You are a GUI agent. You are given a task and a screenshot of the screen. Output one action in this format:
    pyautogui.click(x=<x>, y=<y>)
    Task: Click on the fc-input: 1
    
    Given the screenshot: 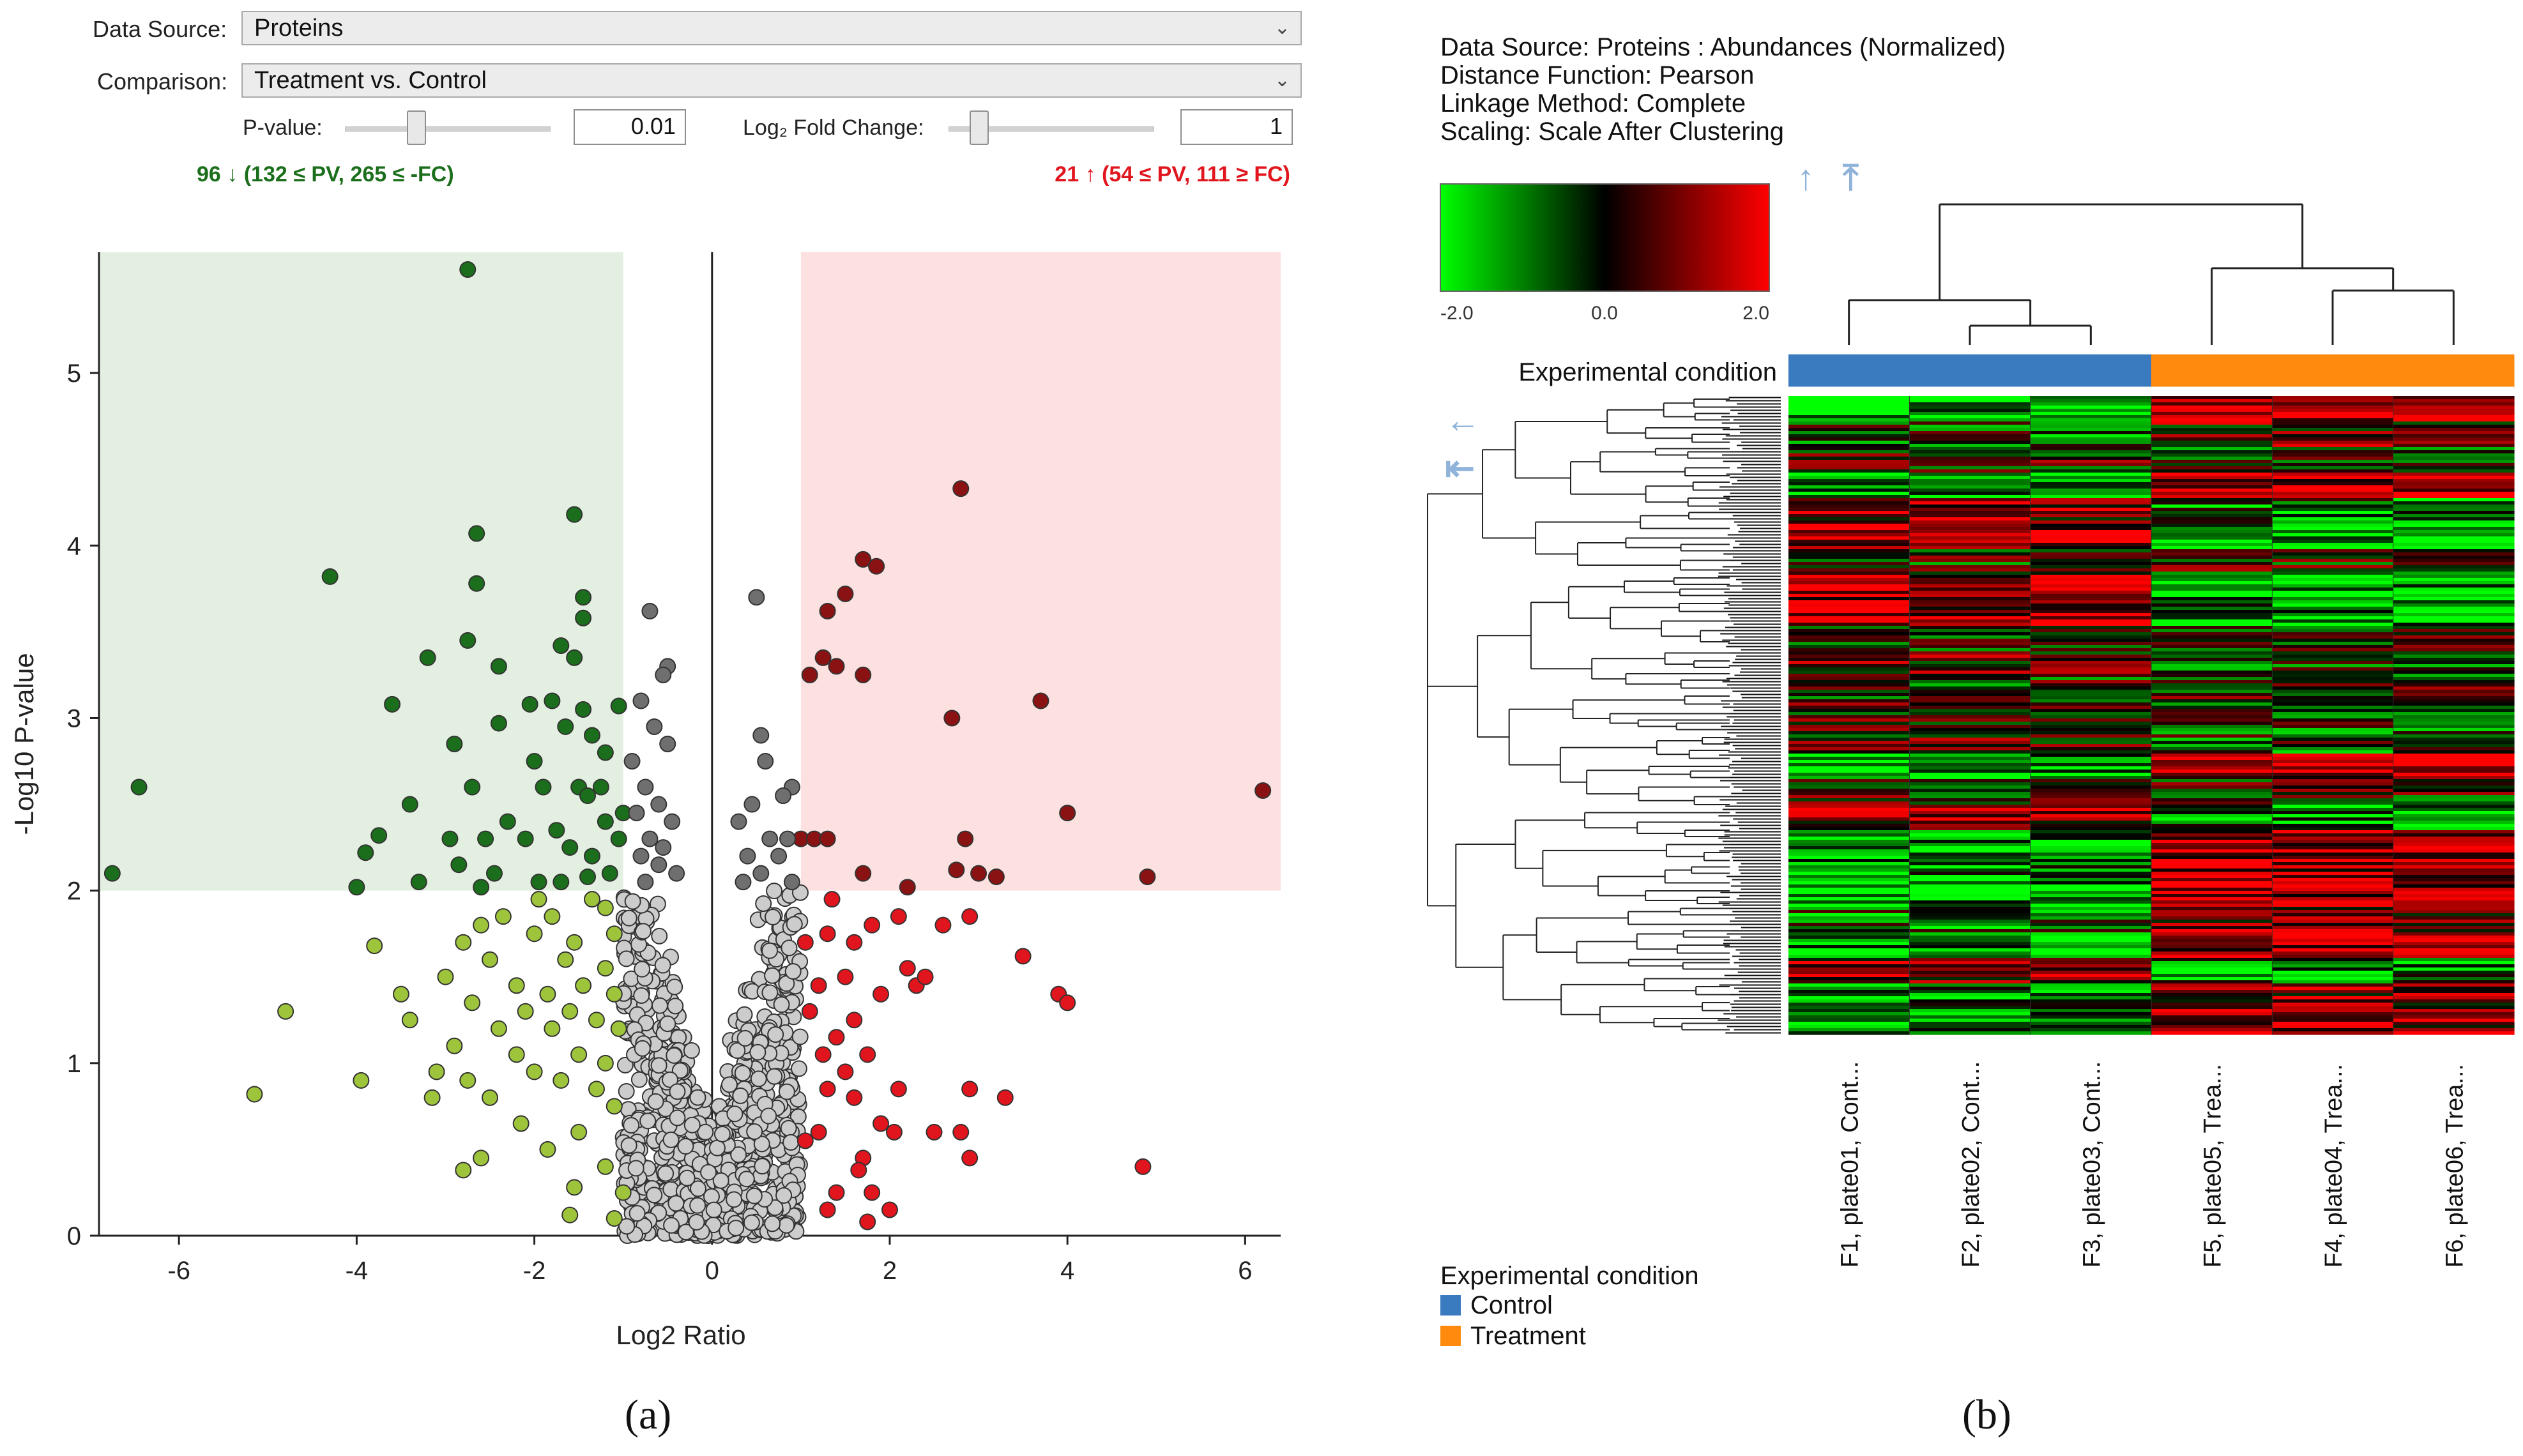 What is the action you would take?
    pyautogui.click(x=1236, y=127)
    